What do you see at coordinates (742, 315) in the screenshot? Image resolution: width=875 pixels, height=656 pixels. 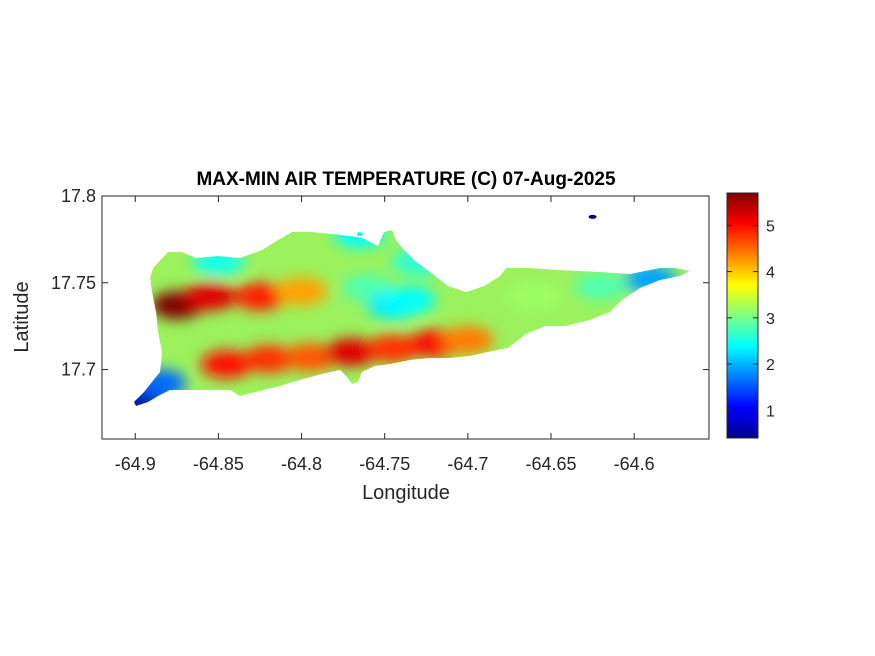 I see `colorbar` at bounding box center [742, 315].